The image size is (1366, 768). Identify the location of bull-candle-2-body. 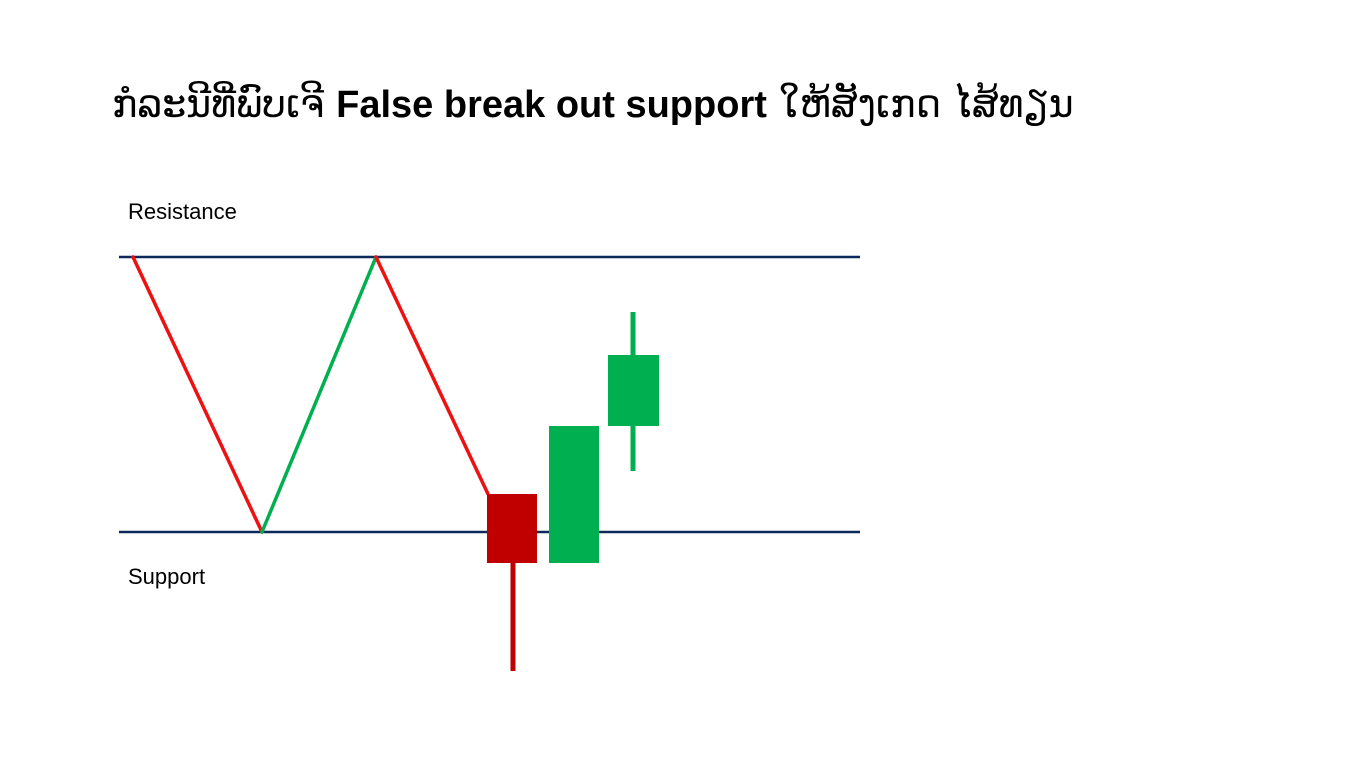
(633, 390).